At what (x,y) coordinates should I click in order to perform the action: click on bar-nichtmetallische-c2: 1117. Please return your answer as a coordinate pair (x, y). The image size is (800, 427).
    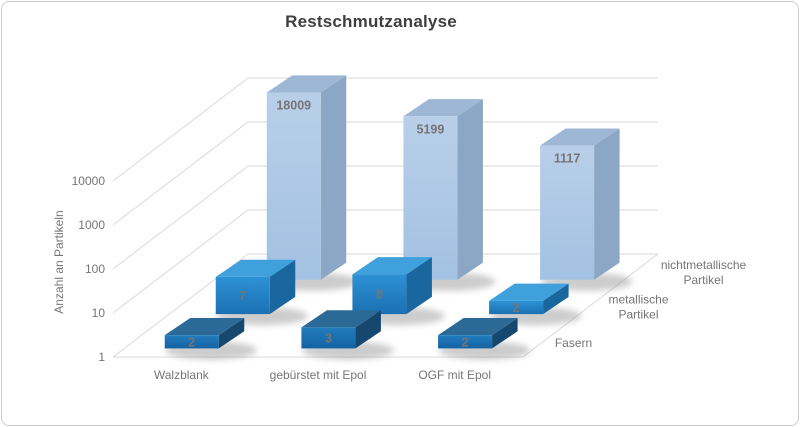
    Looking at the image, I should click on (586, 209).